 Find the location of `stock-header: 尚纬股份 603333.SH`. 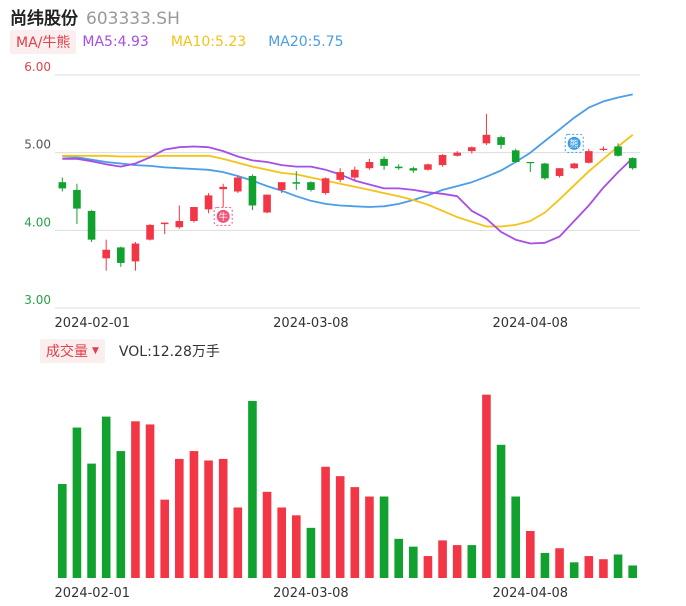

stock-header: 尚纬股份 603333.SH is located at coordinates (95, 16).